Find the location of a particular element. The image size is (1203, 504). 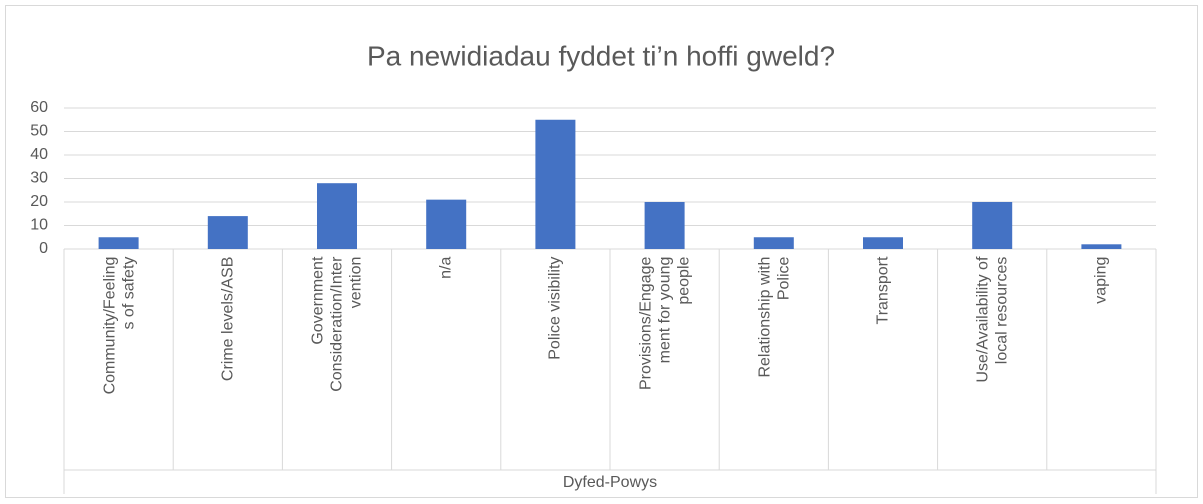

y-tick-label: 50 is located at coordinates (39, 131).